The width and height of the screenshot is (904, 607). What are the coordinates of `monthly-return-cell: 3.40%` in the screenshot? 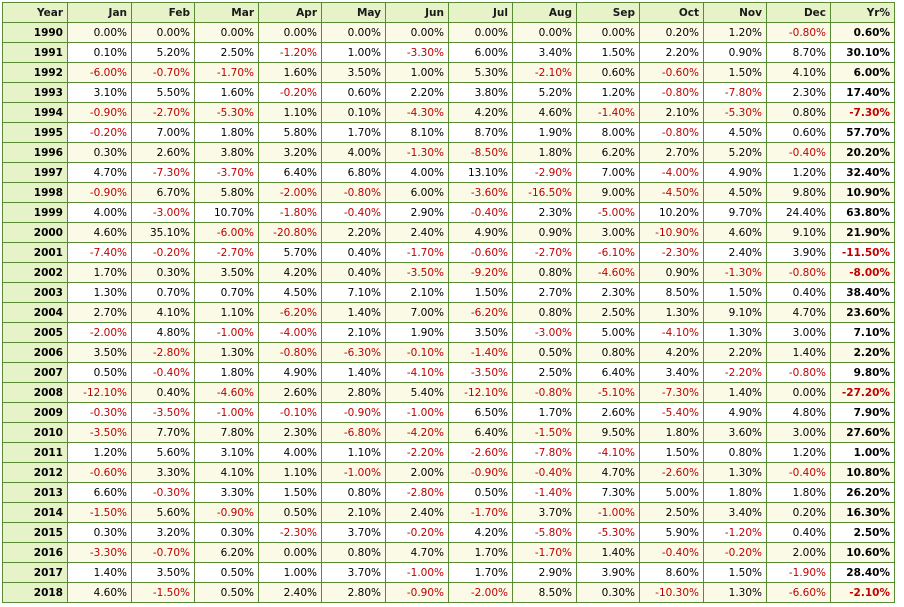 It's located at (735, 512).